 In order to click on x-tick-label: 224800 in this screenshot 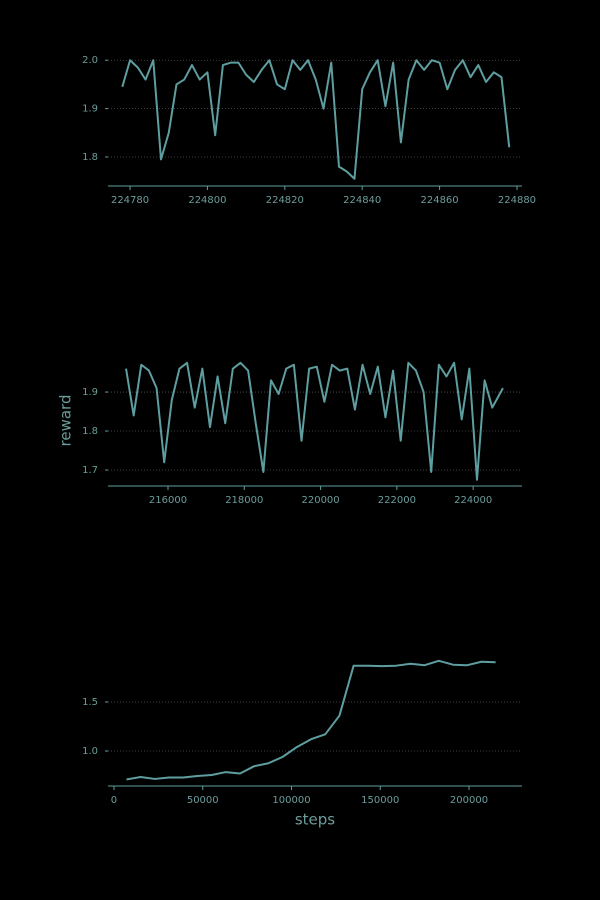, I will do `click(207, 200)`.